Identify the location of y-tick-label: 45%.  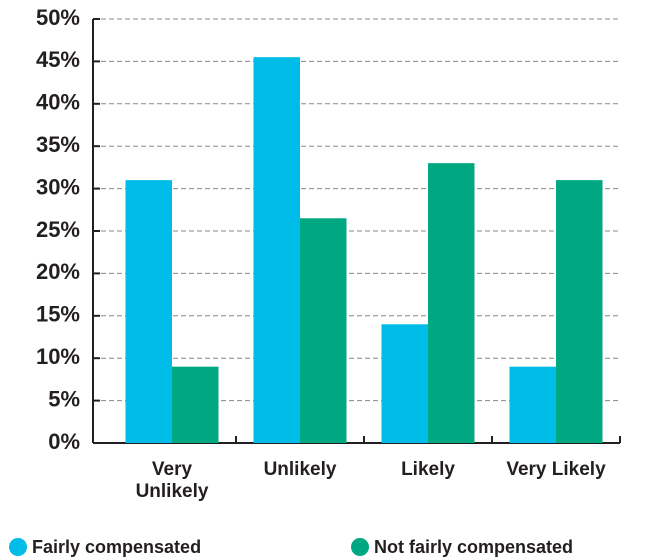
(58, 59).